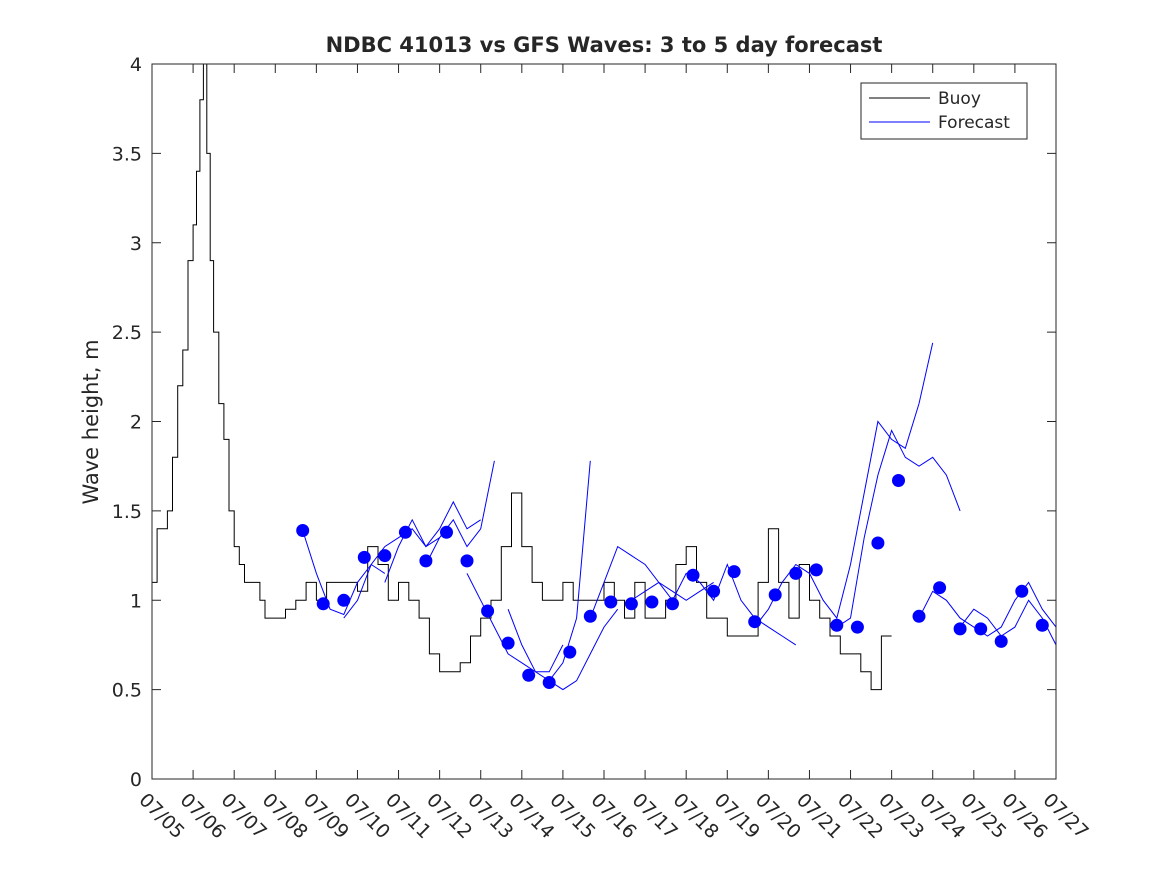  What do you see at coordinates (696, 816) in the screenshot?
I see `x-tick-label: 07/18` at bounding box center [696, 816].